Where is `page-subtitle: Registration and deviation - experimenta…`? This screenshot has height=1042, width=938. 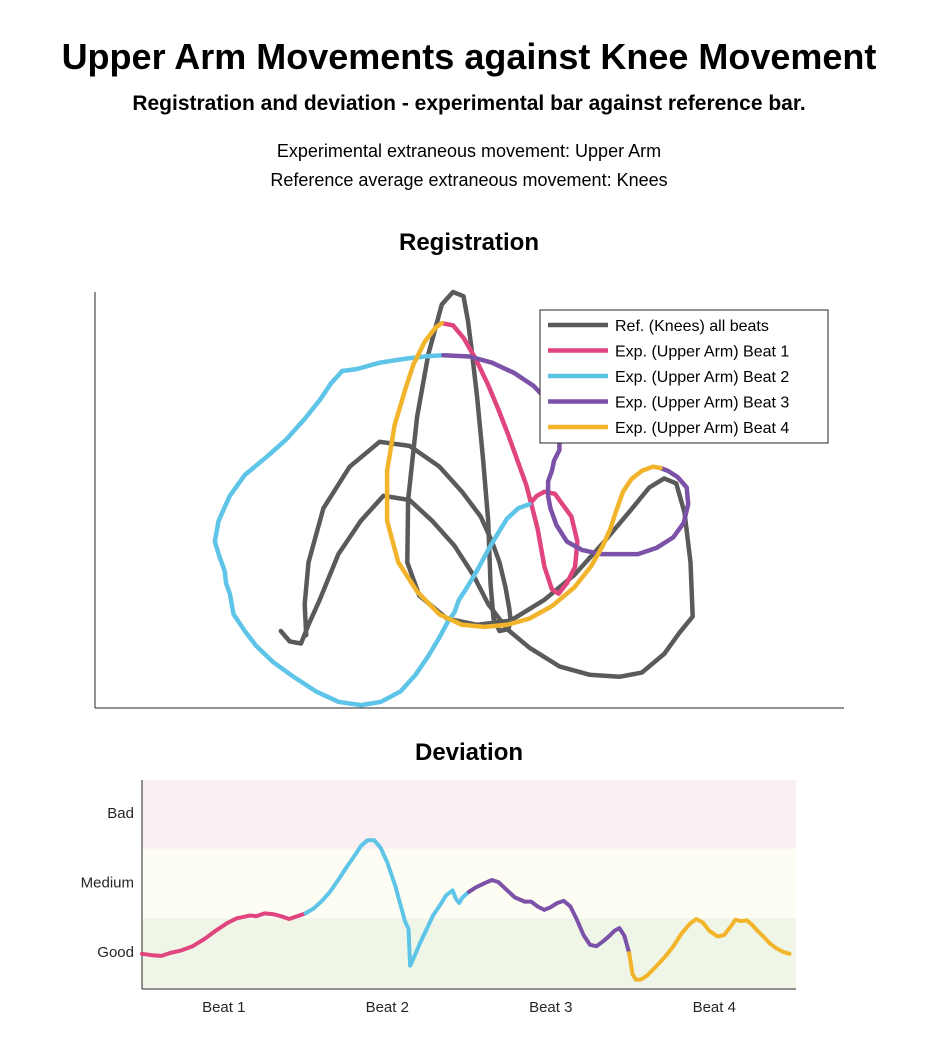
page-subtitle: Registration and deviation - experimenta… is located at coordinates (469, 103).